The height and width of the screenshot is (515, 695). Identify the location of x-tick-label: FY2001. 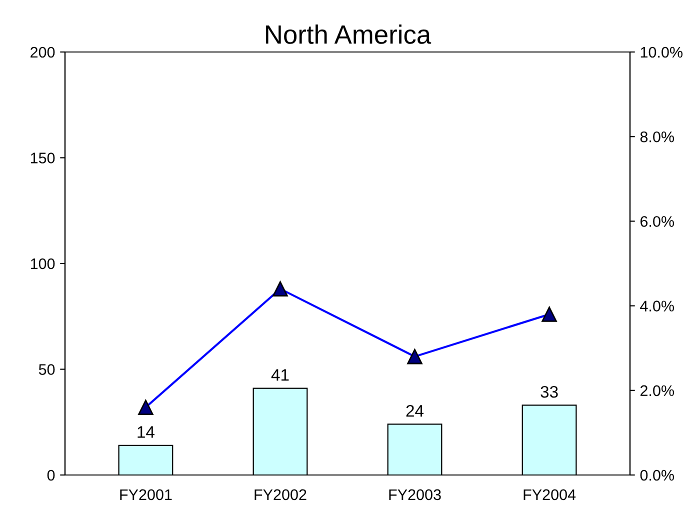
(146, 494).